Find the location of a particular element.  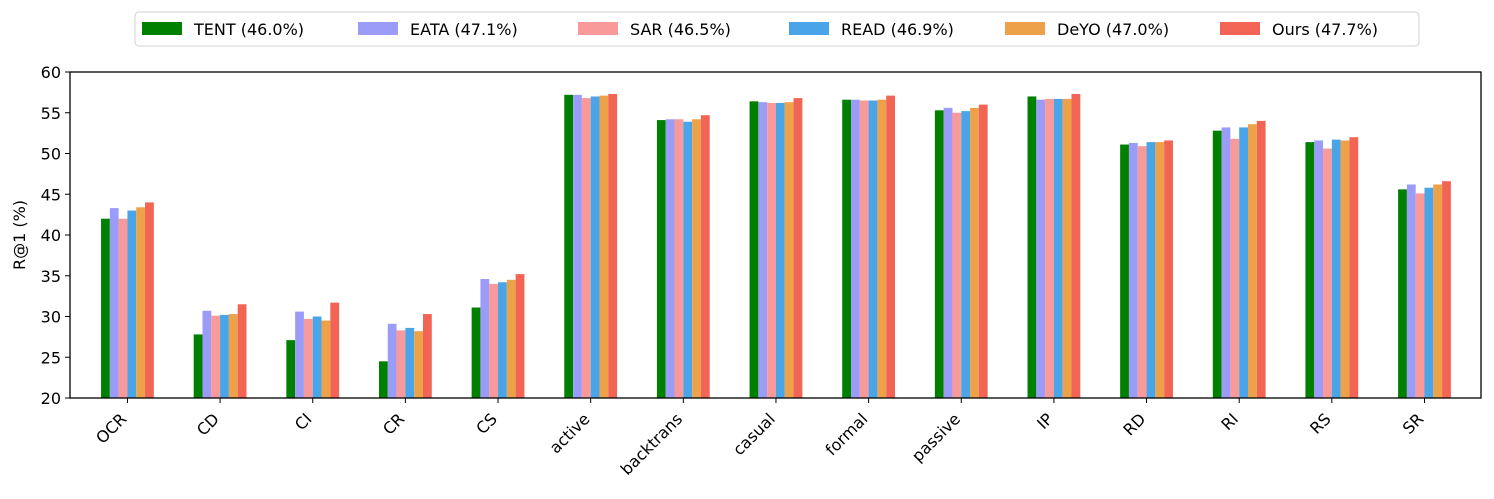

x-tick-label: CS is located at coordinates (486, 423).